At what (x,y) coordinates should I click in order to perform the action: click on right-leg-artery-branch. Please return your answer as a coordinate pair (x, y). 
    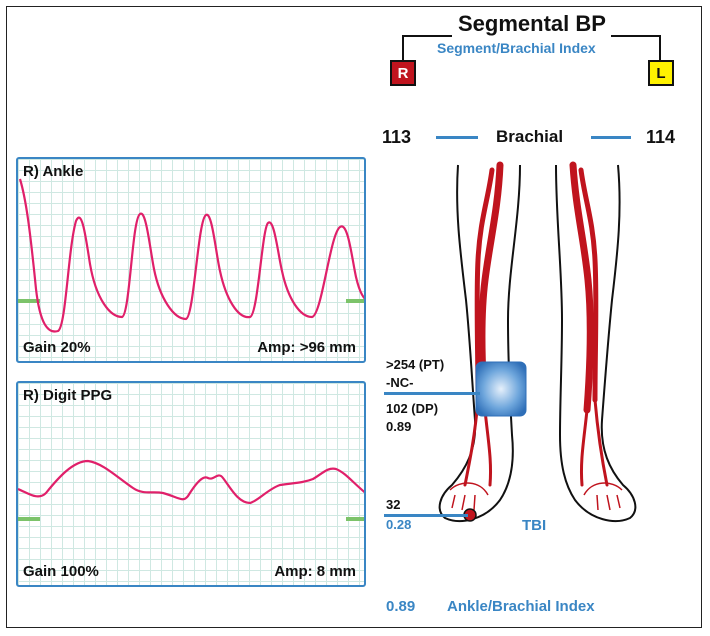
    Looking at the image, I should click on (484, 285).